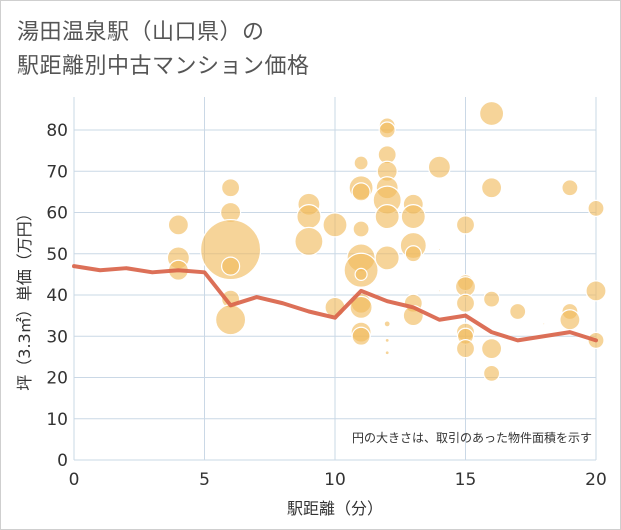 This screenshot has width=621, height=530. What do you see at coordinates (472, 437) in the screenshot?
I see `bubble-size-note: 円の大きさは、取引のあった物件面積を示す` at bounding box center [472, 437].